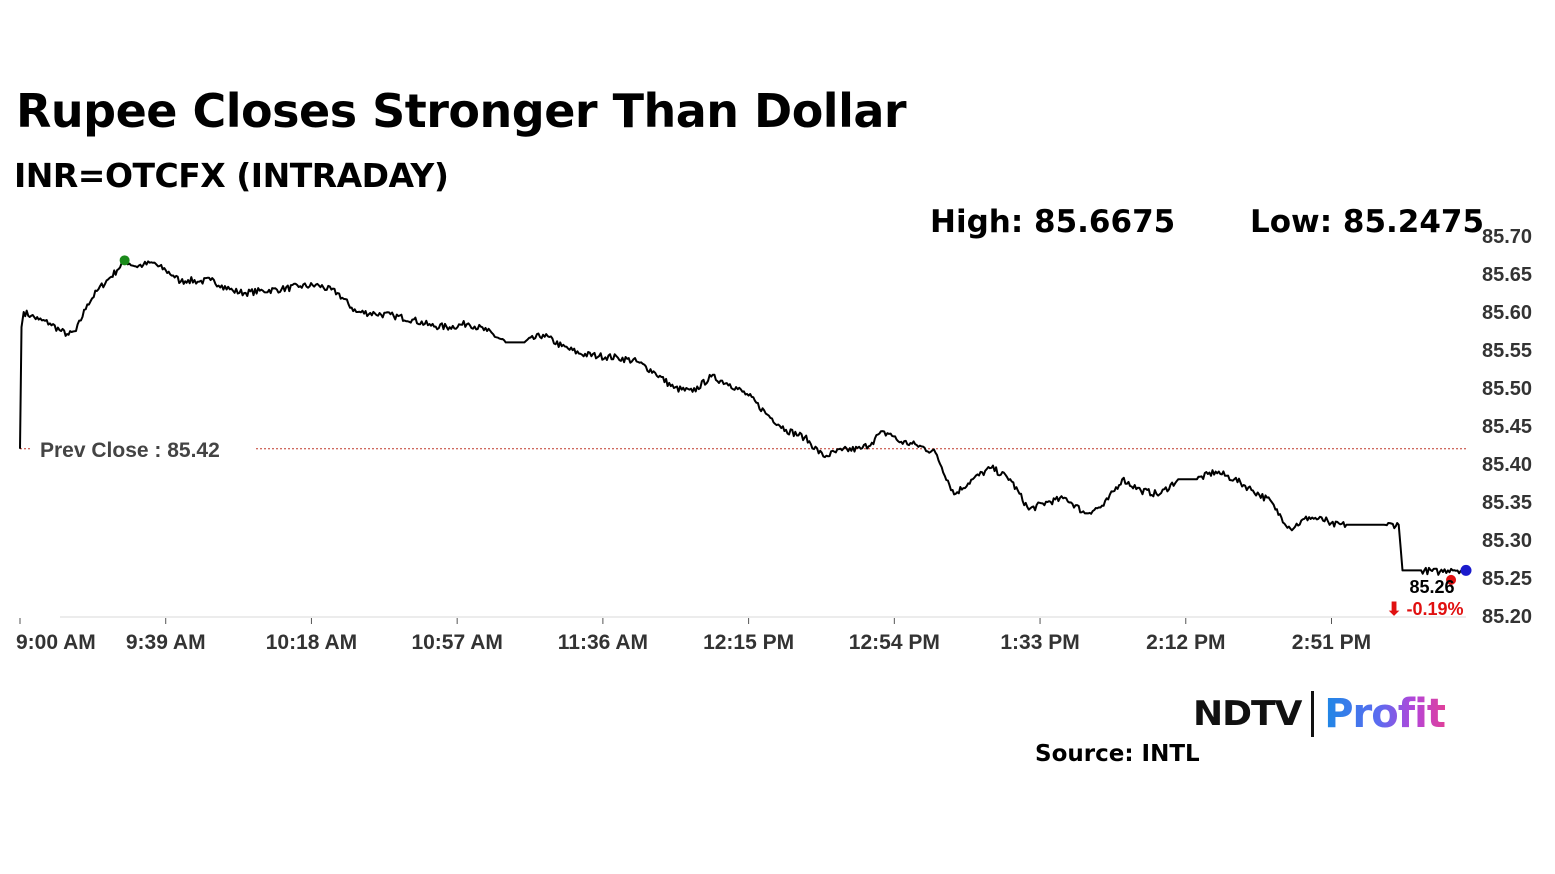 This screenshot has width=1555, height=874. Describe the element at coordinates (1053, 222) in the screenshot. I see `high-stat: High: 85.6675` at that location.